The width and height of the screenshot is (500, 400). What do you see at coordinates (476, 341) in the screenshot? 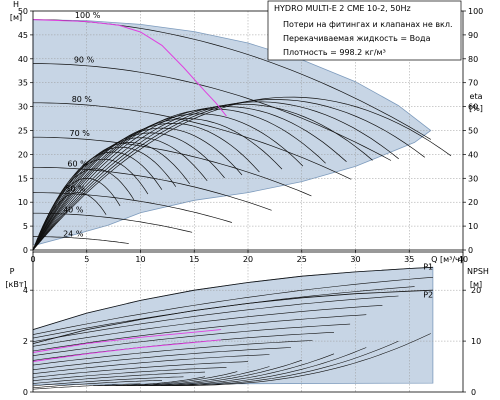
I see `npsh-tick-label-1: 10` at bounding box center [476, 341].